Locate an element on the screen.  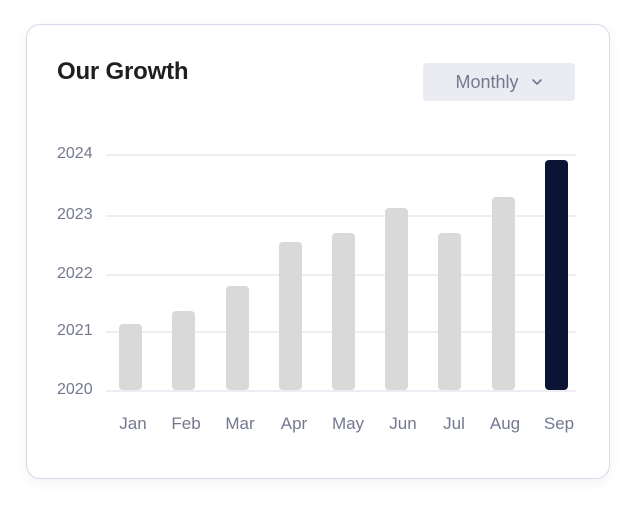
bar-jul is located at coordinates (449, 311).